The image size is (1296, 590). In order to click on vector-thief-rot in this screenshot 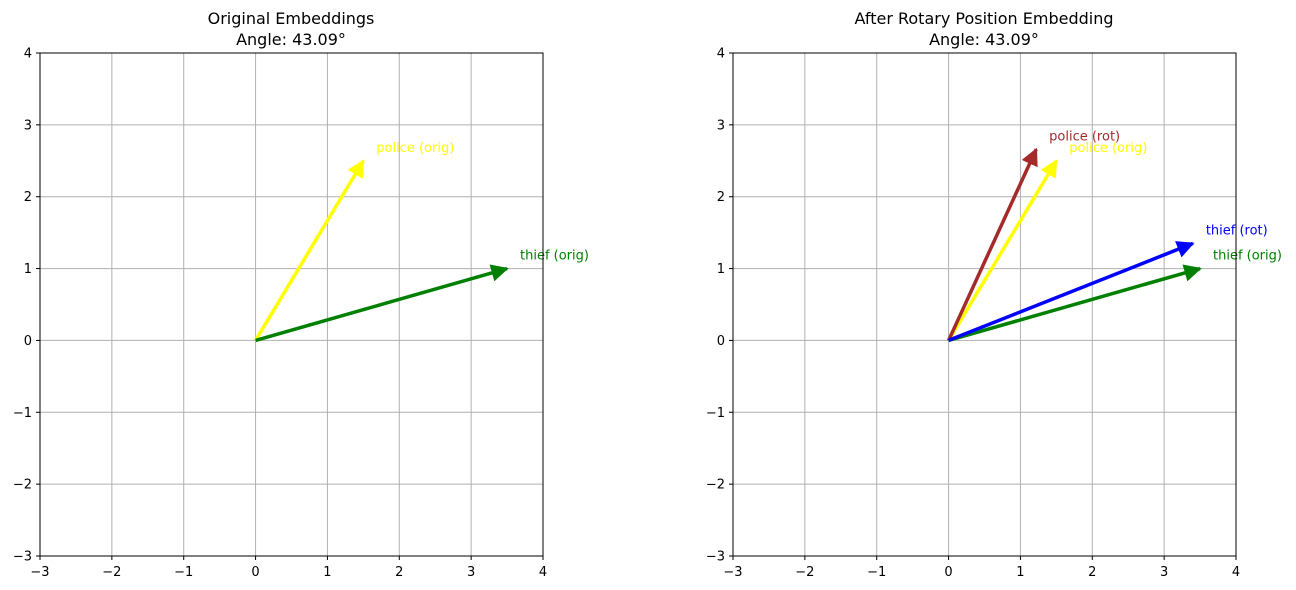, I will do `click(1071, 292)`.